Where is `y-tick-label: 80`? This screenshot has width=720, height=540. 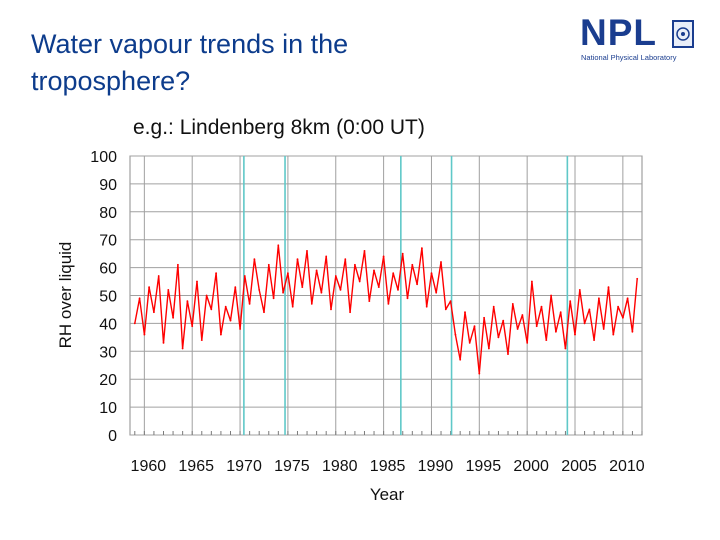
y-tick-label: 80 is located at coordinates (108, 213).